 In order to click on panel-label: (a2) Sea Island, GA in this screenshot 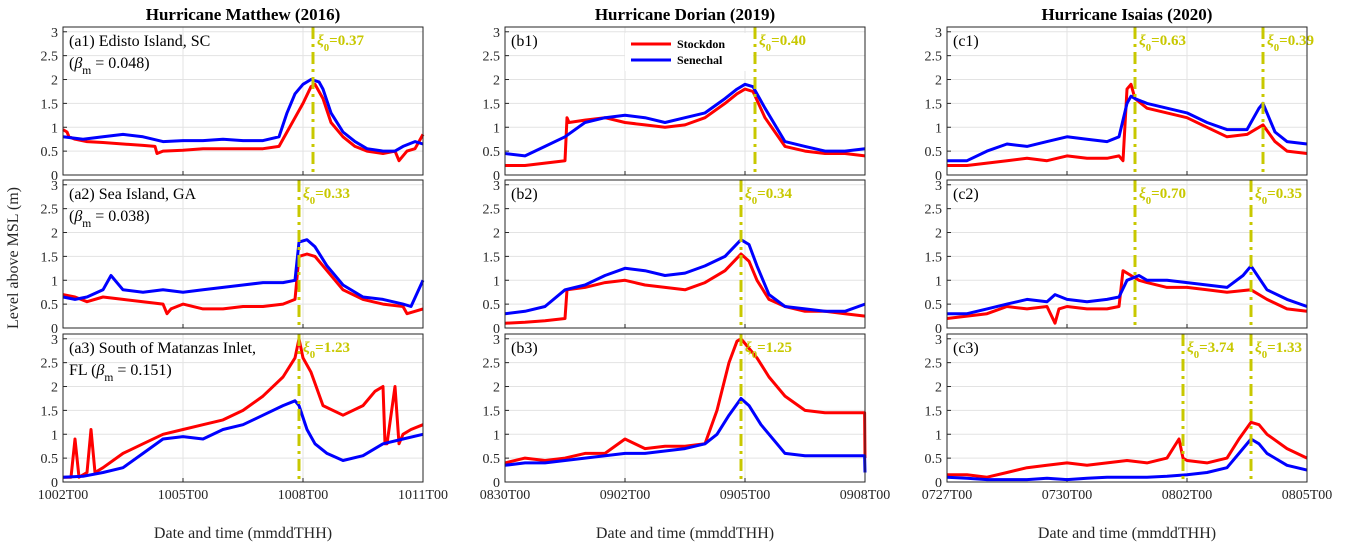, I will do `click(133, 194)`.